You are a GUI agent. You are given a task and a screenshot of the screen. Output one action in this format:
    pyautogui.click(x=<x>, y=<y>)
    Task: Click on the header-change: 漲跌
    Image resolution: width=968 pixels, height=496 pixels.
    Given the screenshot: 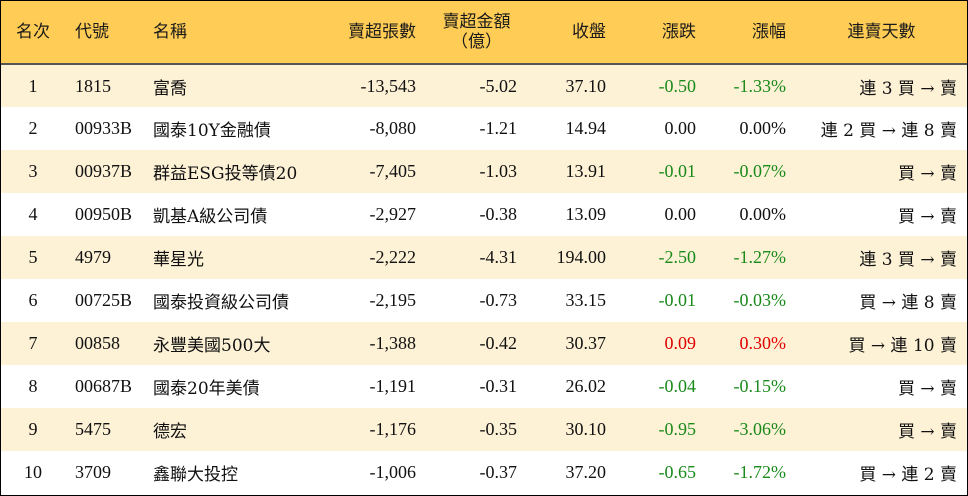 What is the action you would take?
    pyautogui.click(x=661, y=33)
    